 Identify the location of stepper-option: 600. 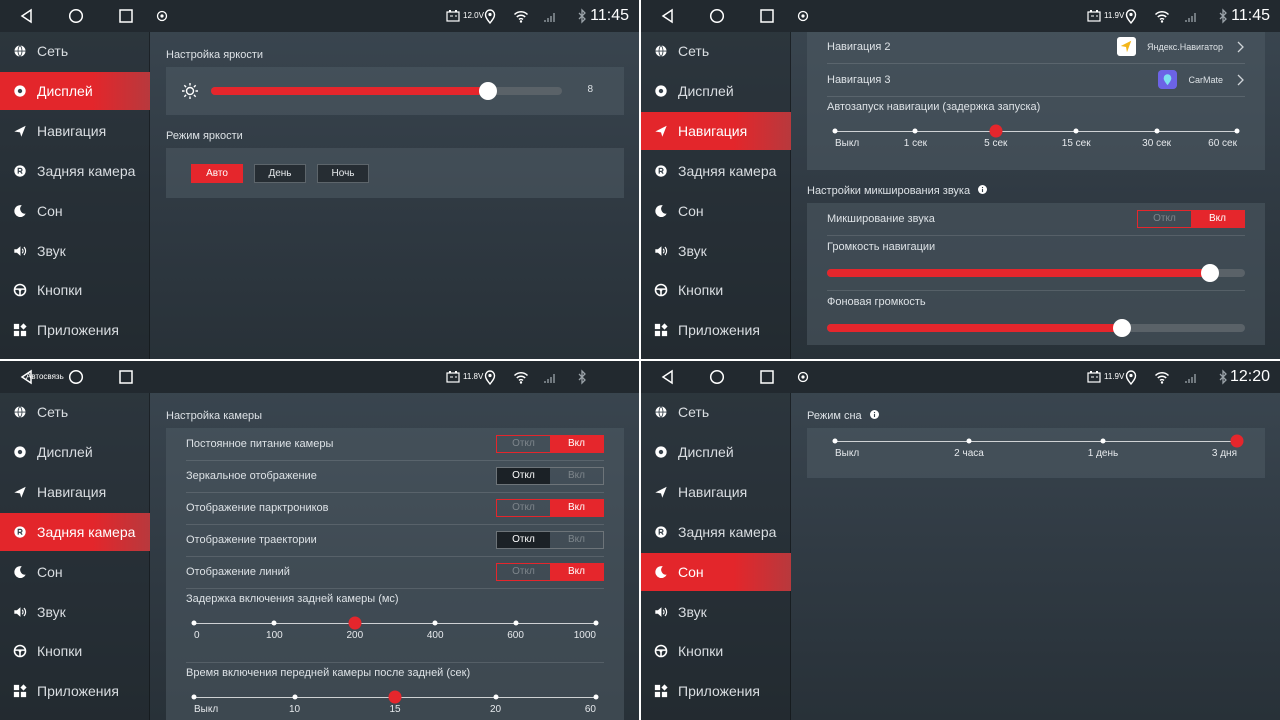
(515, 635).